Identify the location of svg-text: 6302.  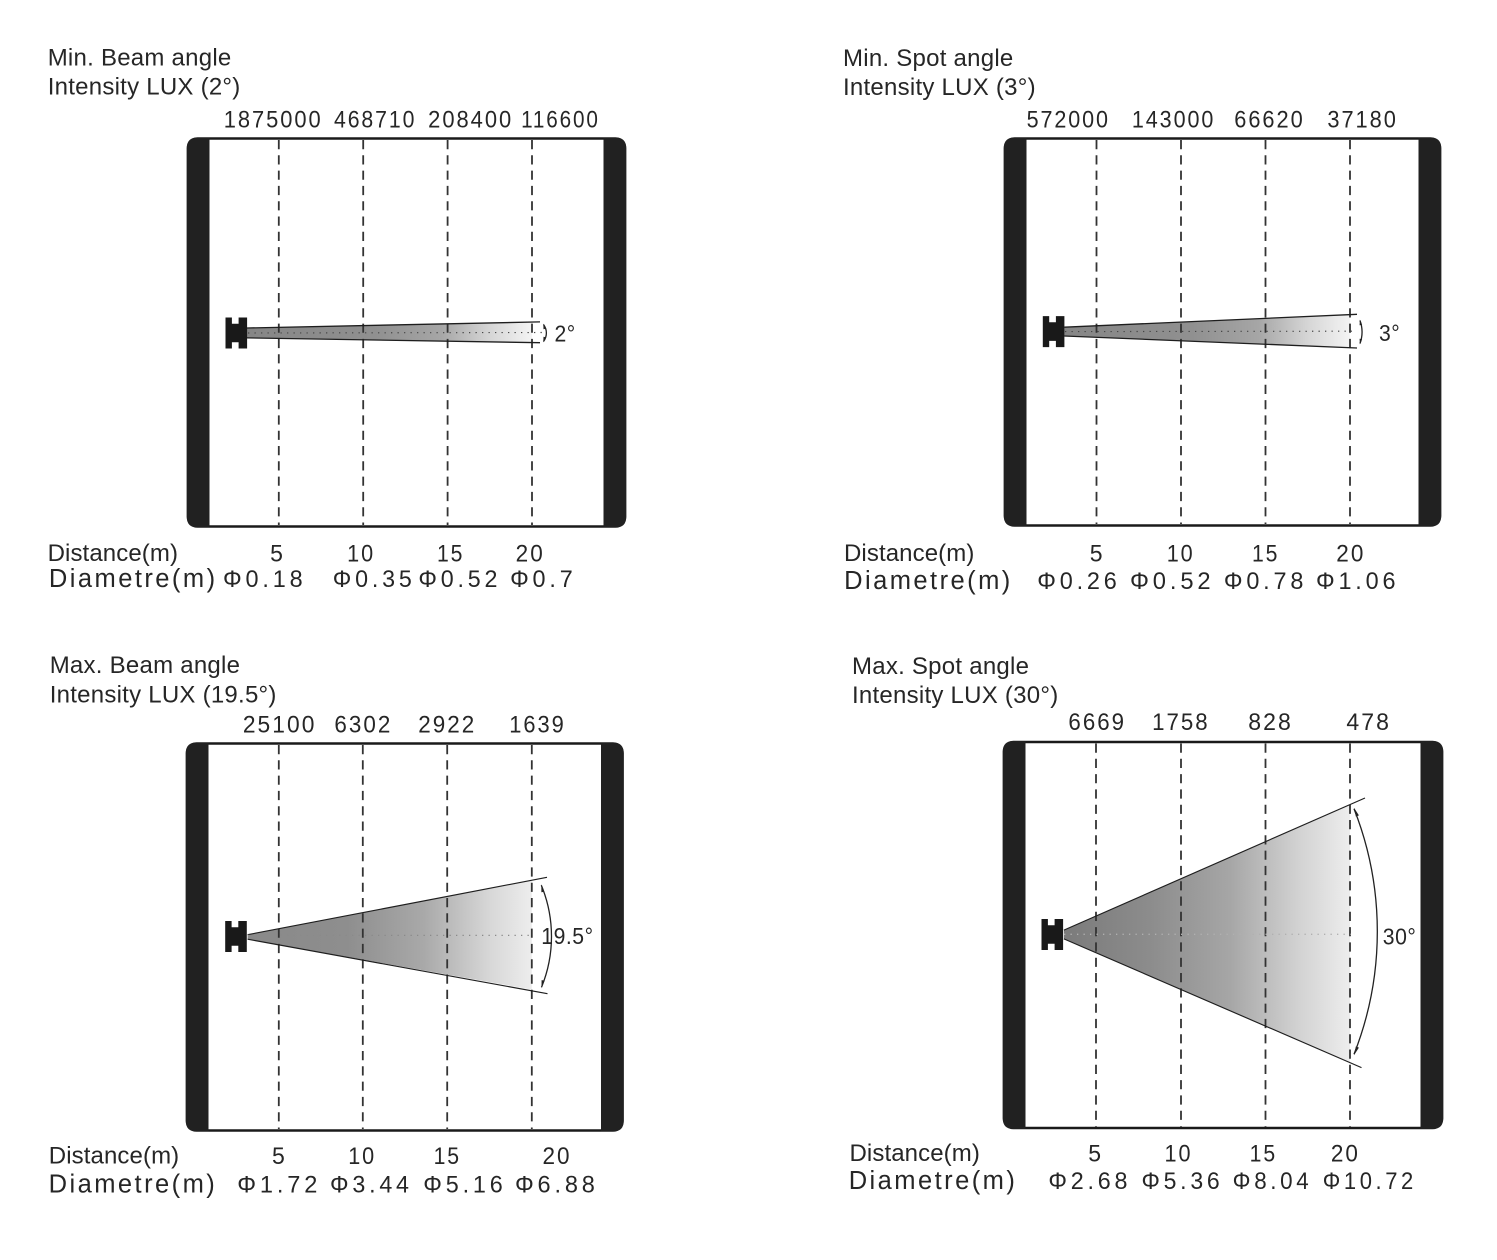
(363, 724).